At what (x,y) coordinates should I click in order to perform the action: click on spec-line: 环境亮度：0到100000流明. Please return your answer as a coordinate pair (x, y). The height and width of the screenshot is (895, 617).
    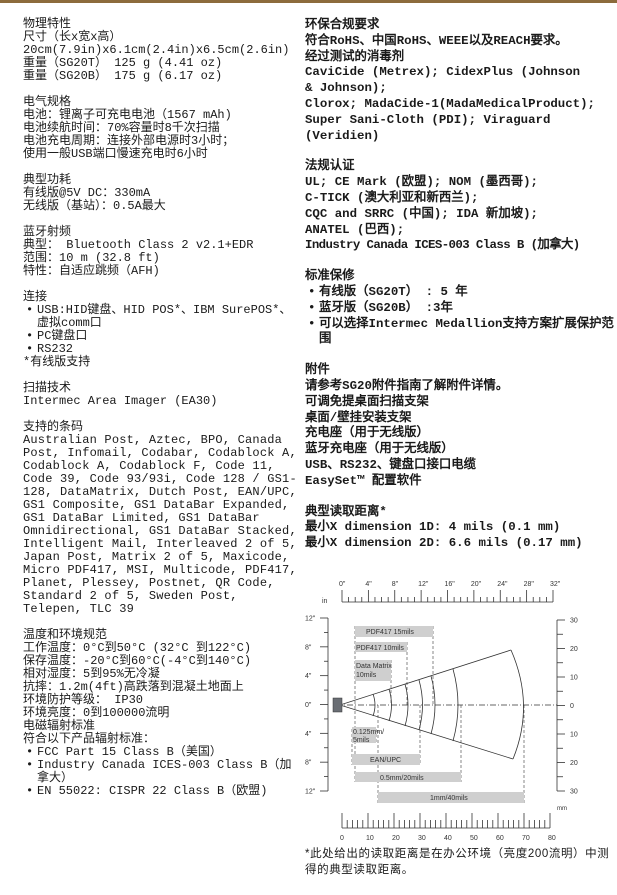
    Looking at the image, I should click on (96, 713).